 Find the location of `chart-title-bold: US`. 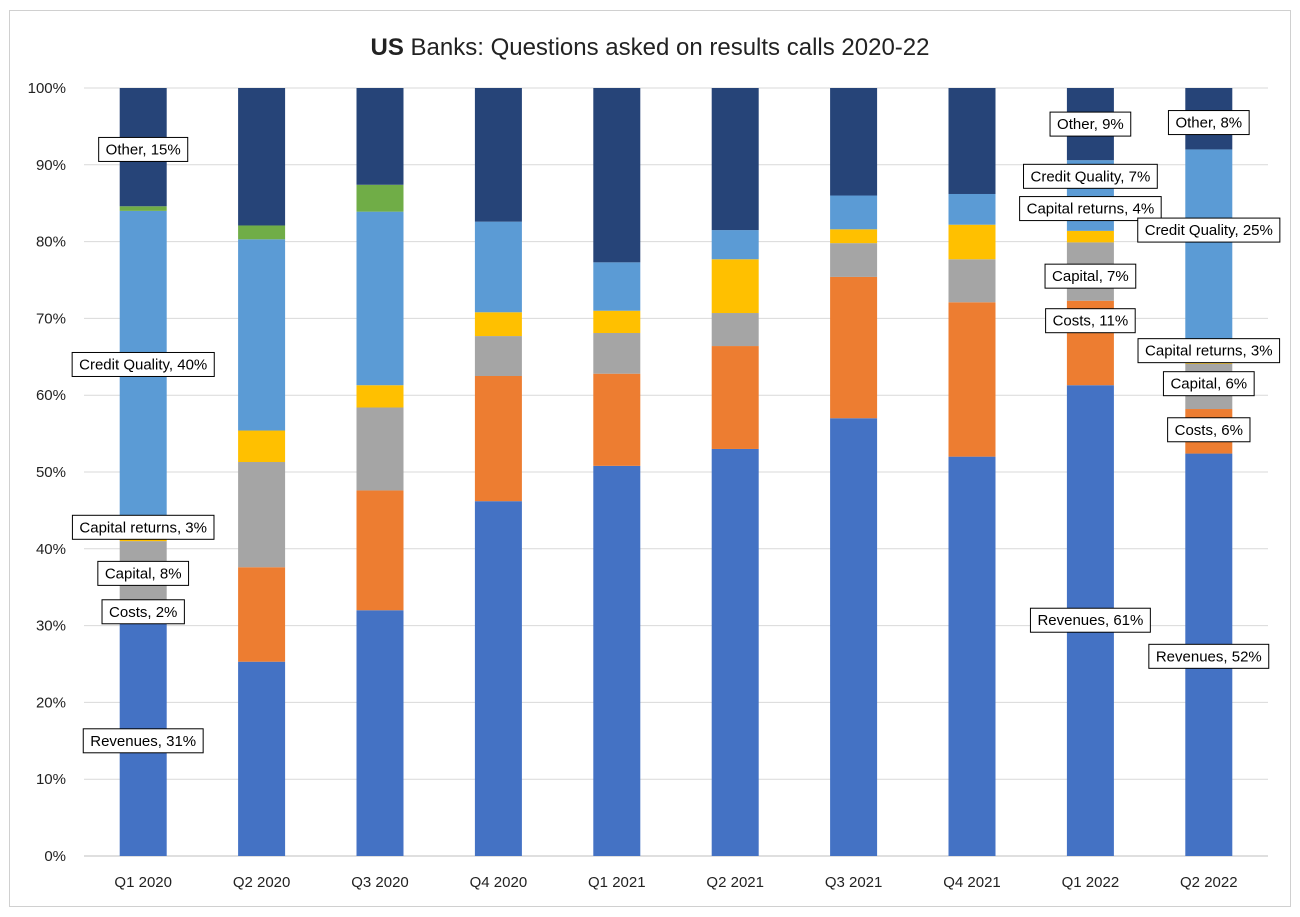

chart-title-bold: US is located at coordinates (387, 47).